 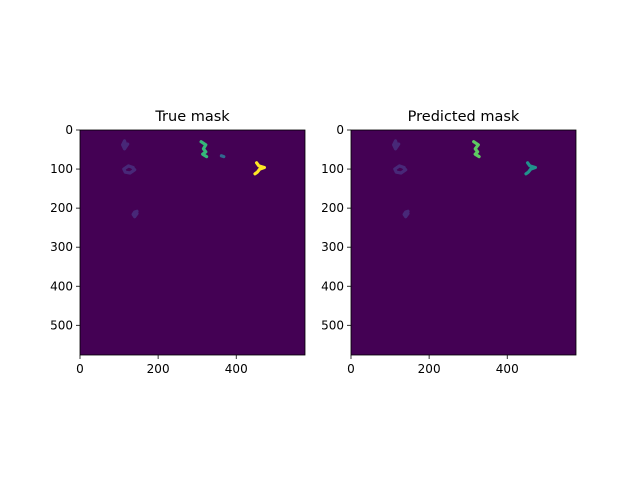 What do you see at coordinates (464, 117) in the screenshot?
I see `chart-title: Predicted mask` at bounding box center [464, 117].